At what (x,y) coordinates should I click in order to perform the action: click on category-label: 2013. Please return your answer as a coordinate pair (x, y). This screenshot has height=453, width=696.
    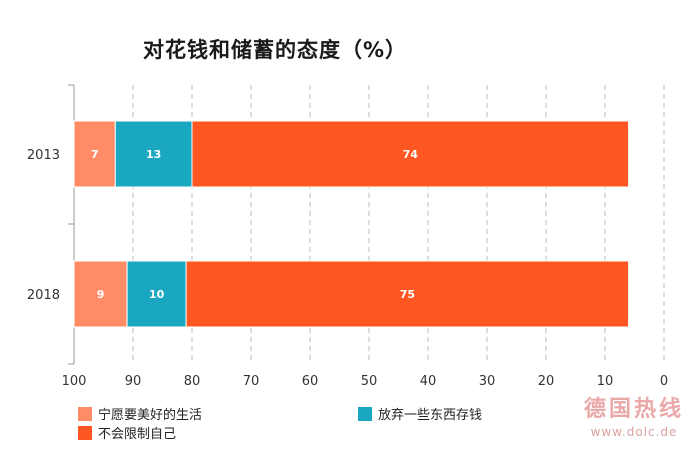
    Looking at the image, I should click on (43, 155).